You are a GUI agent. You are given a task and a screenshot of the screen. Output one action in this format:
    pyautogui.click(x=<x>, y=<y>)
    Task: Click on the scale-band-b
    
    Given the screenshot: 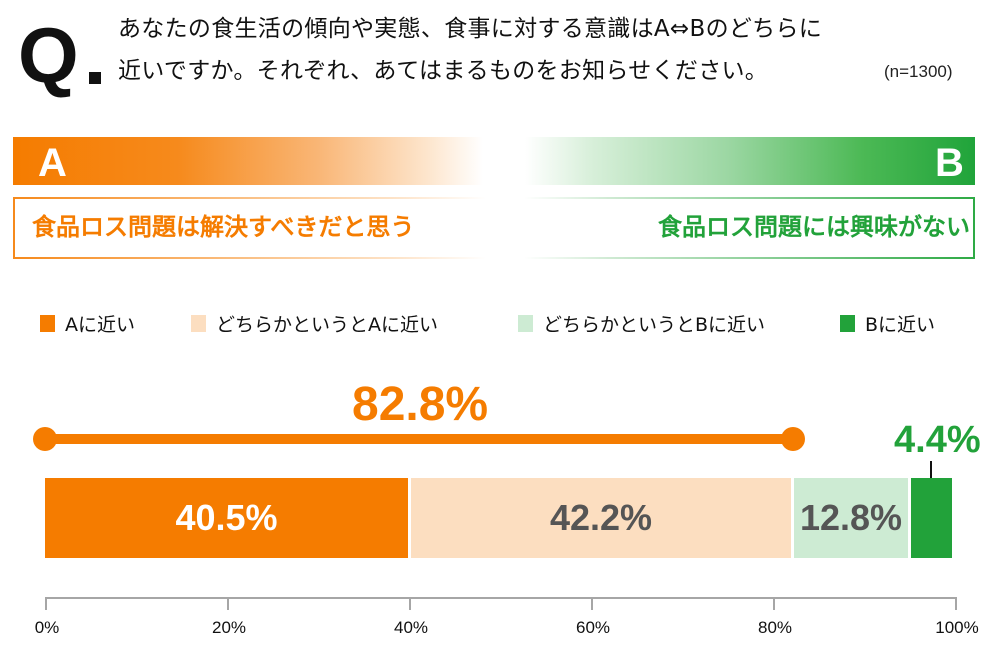 What is the action you would take?
    pyautogui.click(x=750, y=161)
    